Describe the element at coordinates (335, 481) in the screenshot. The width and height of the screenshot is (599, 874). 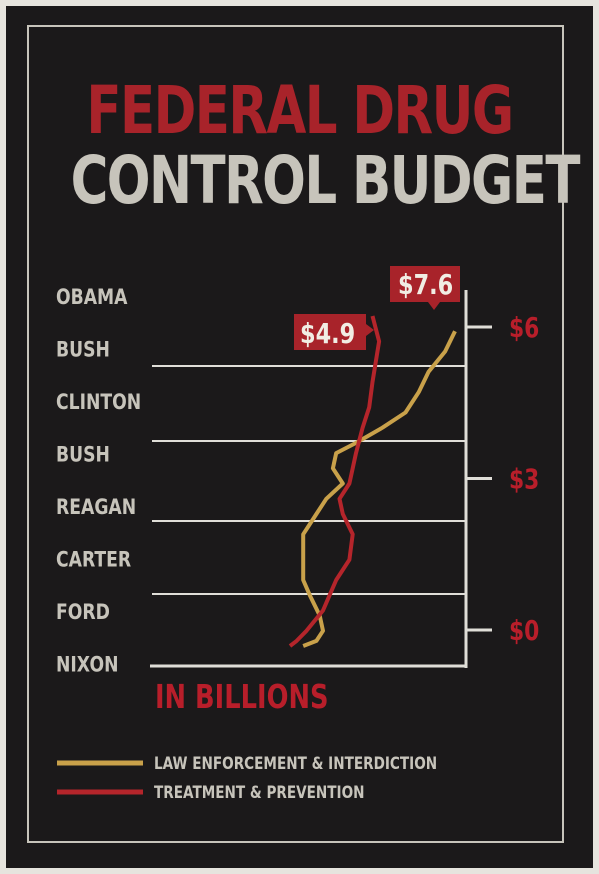
I see `series-treatment-line` at that location.